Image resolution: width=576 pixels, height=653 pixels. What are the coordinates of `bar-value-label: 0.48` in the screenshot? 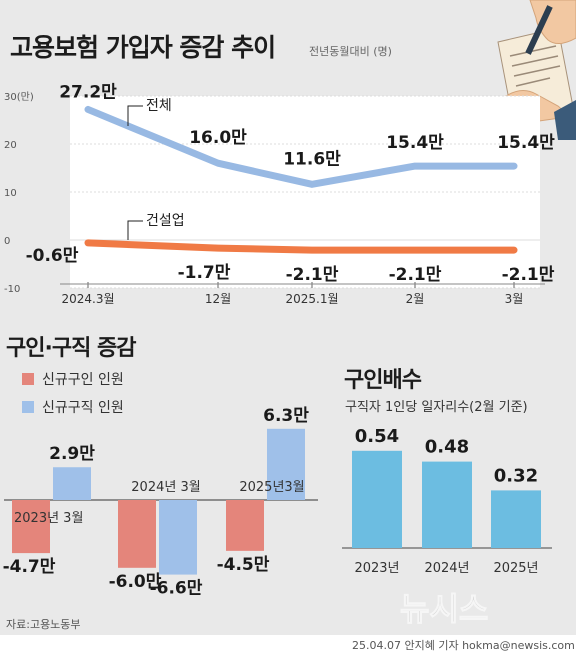 It's located at (447, 447).